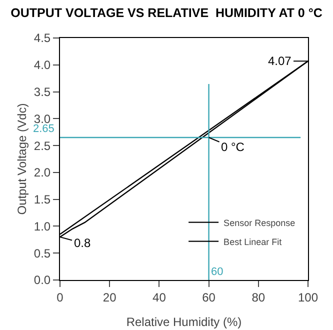 The height and width of the screenshot is (330, 333). I want to click on annotation: 0.8, so click(83, 243).